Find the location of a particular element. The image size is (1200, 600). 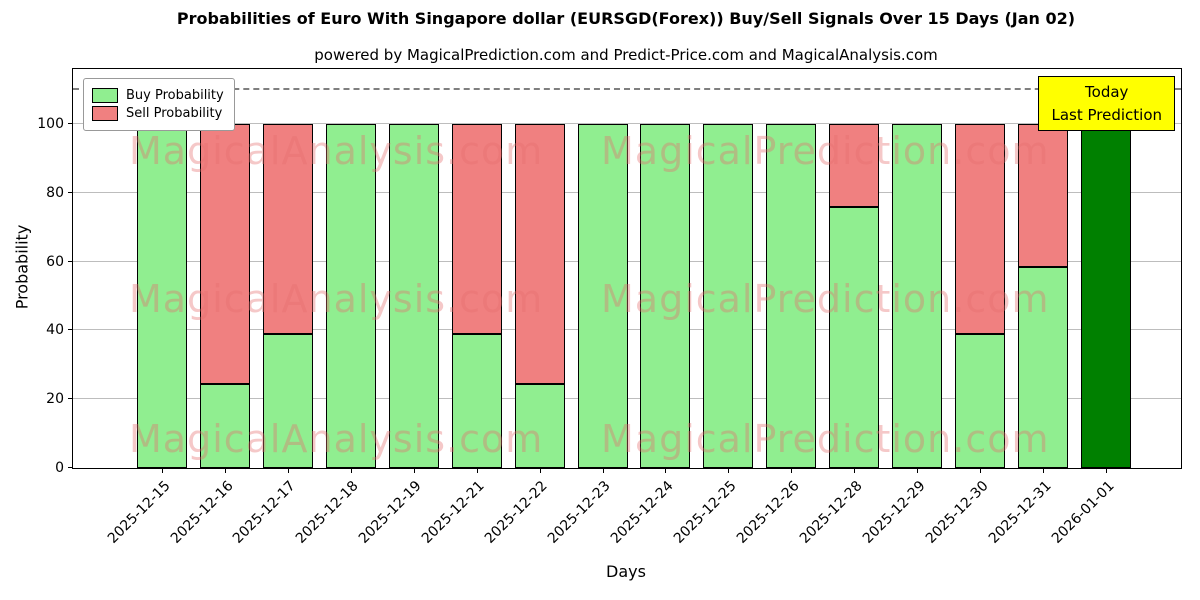

legend-label: Buy Probability is located at coordinates (175, 95).